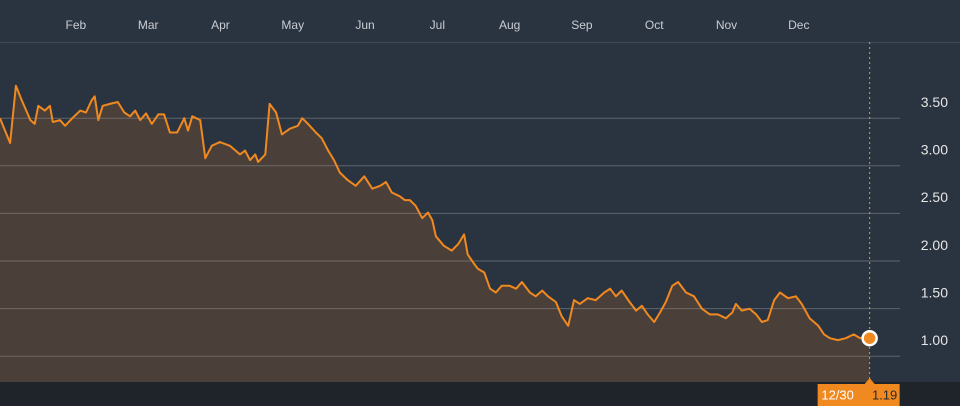  Describe the element at coordinates (480, 394) in the screenshot. I see `footer-bar` at that location.